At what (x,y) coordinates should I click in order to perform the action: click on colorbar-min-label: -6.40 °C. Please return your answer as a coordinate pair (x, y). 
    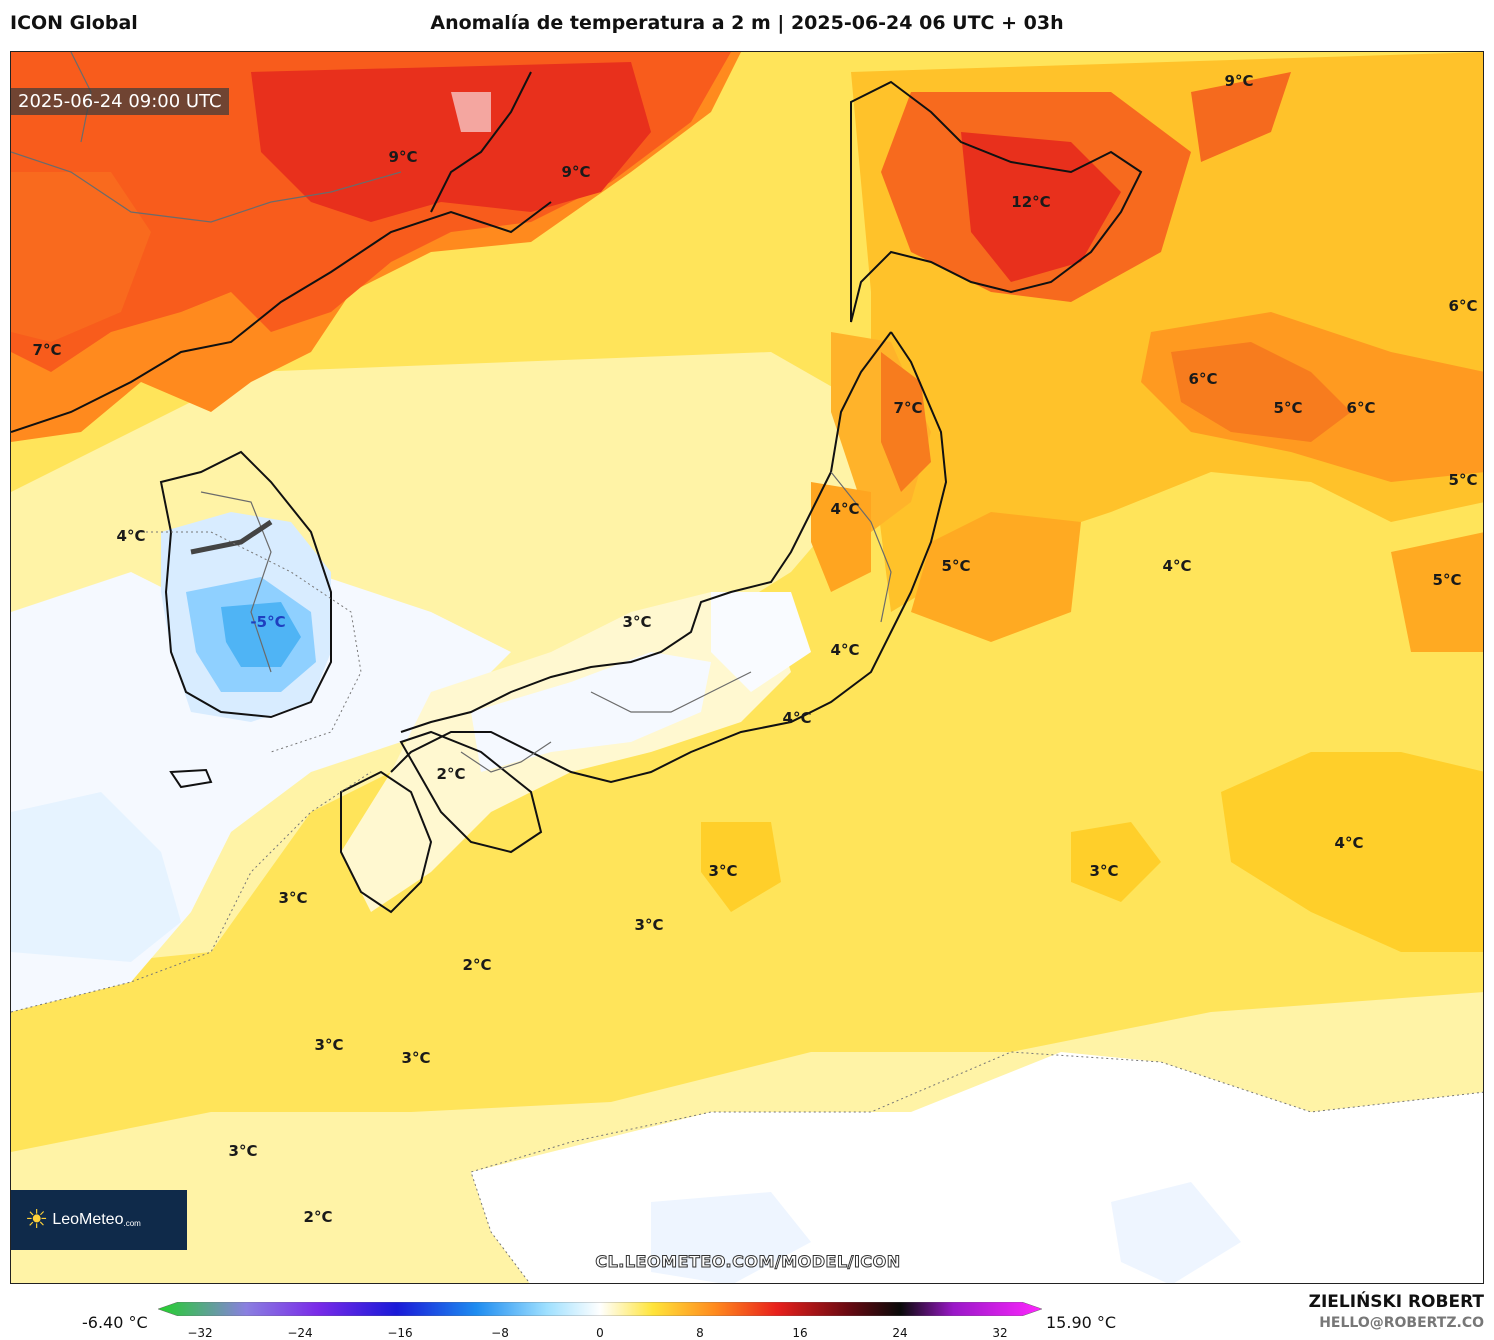
    Looking at the image, I should click on (115, 1322).